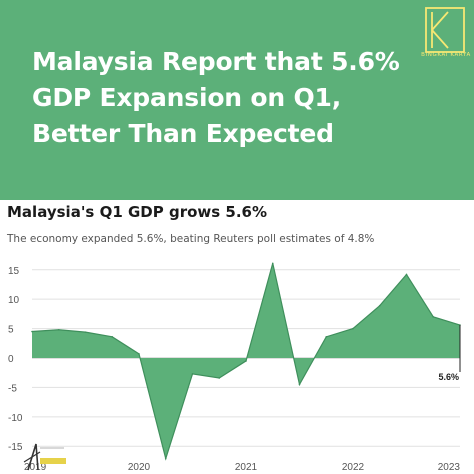 This screenshot has width=474, height=474. I want to click on chart-title: Malaysia's Q1 GDP grows 5.6%, so click(137, 212).